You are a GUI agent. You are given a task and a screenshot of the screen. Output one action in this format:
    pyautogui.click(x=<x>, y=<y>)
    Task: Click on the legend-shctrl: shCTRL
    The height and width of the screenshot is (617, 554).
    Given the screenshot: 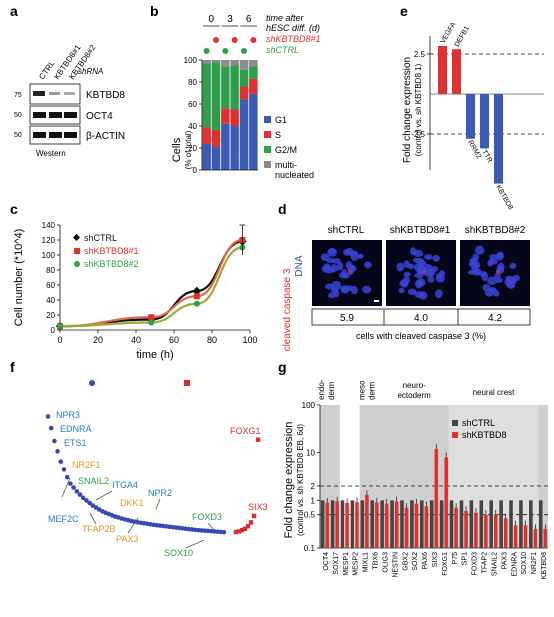 What is the action you would take?
    pyautogui.click(x=282, y=50)
    